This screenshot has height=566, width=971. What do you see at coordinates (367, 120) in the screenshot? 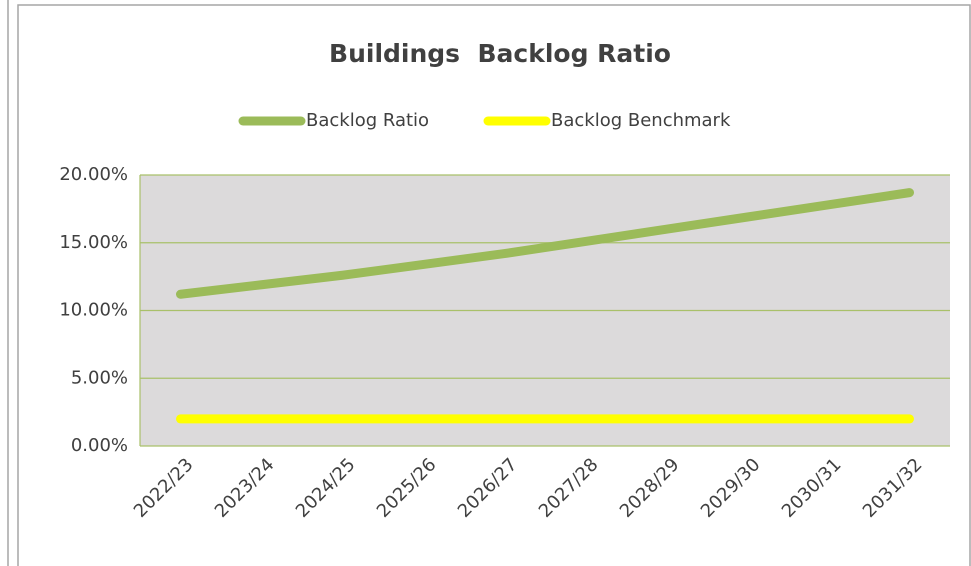
I see `legend-label: Backlog Ratio` at bounding box center [367, 120].